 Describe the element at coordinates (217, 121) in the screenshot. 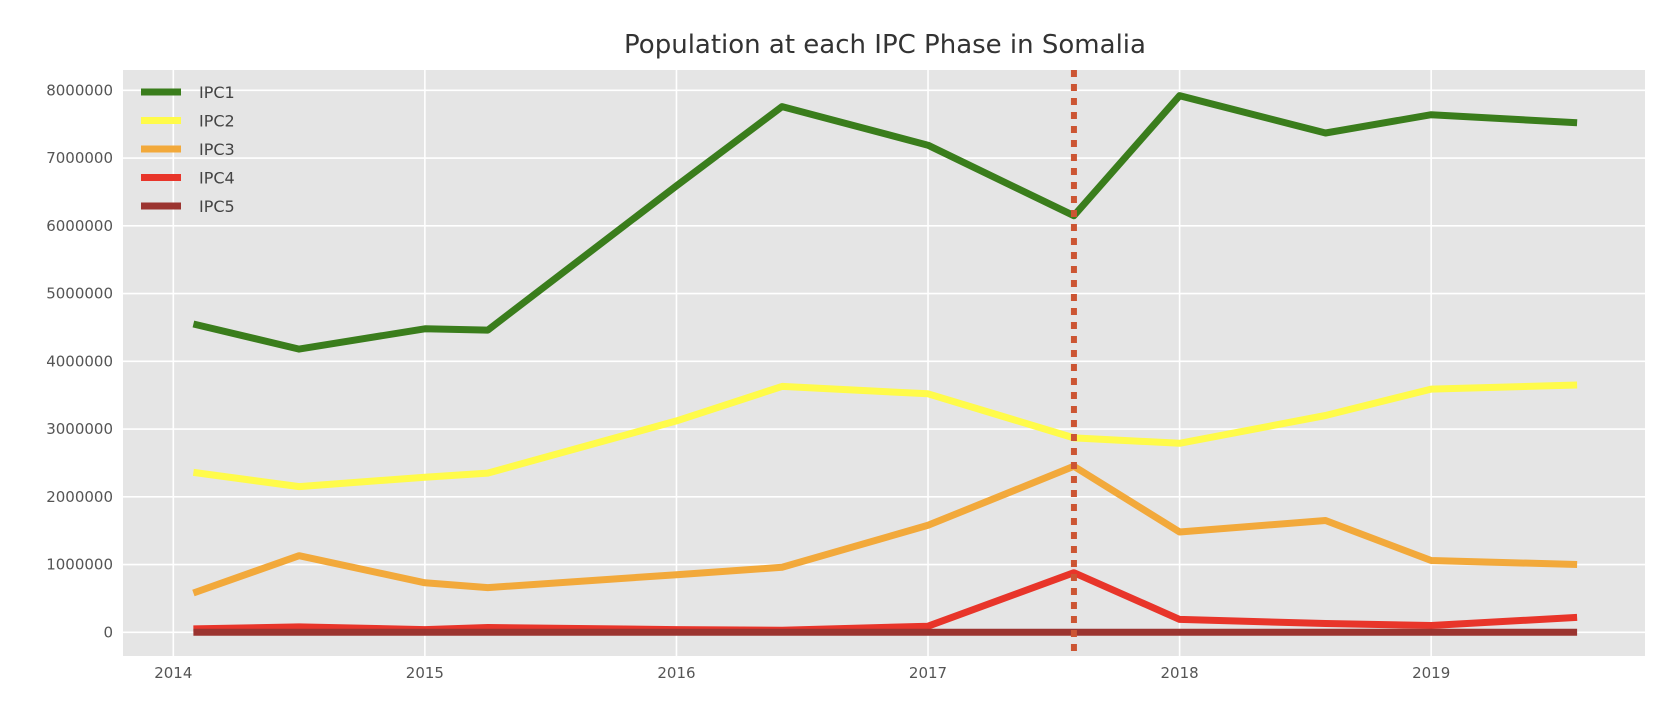

I see `legend-label-ipc2: IPC2` at that location.